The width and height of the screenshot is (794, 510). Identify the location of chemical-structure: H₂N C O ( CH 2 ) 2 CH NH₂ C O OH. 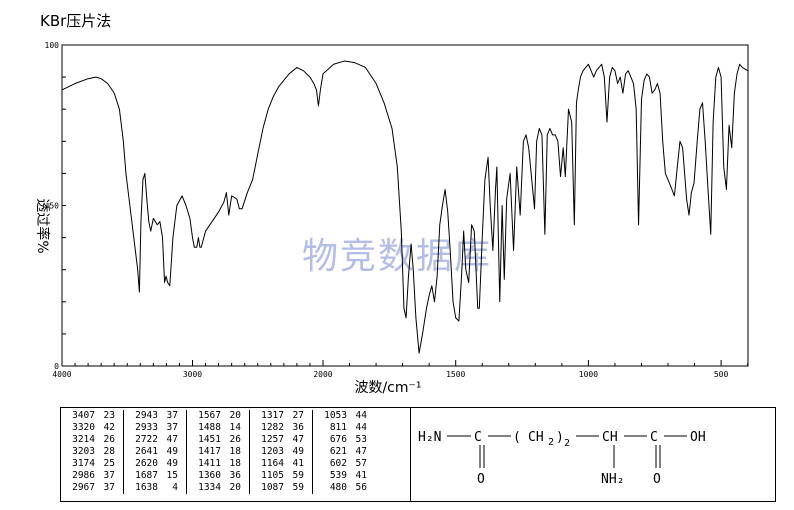
(562, 458).